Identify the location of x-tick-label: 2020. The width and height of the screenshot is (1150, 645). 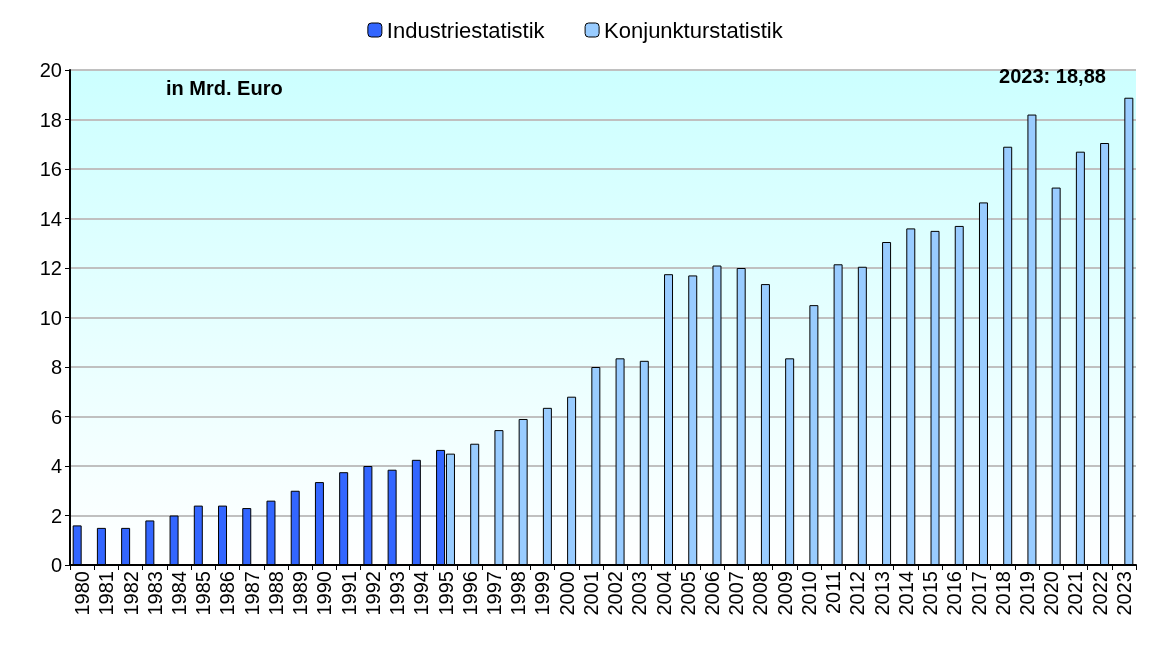
(1051, 593).